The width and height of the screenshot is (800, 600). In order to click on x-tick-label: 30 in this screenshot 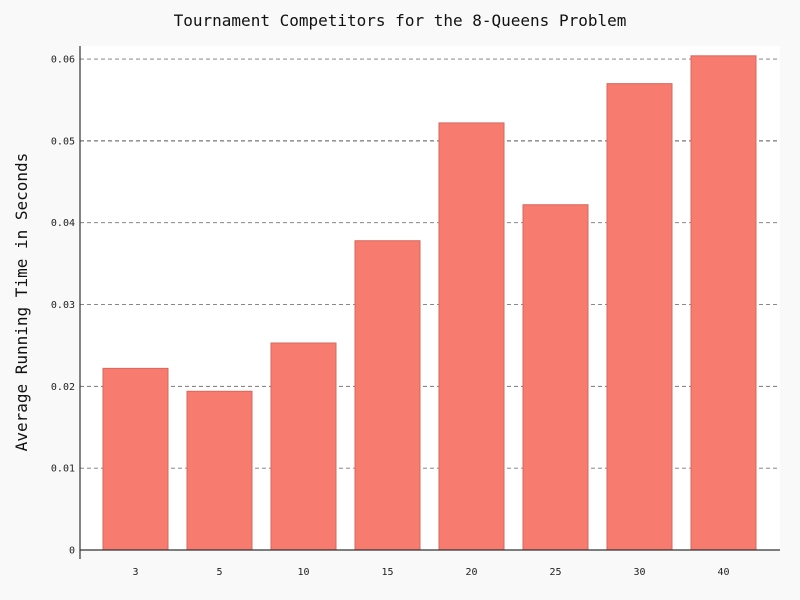, I will do `click(639, 572)`.